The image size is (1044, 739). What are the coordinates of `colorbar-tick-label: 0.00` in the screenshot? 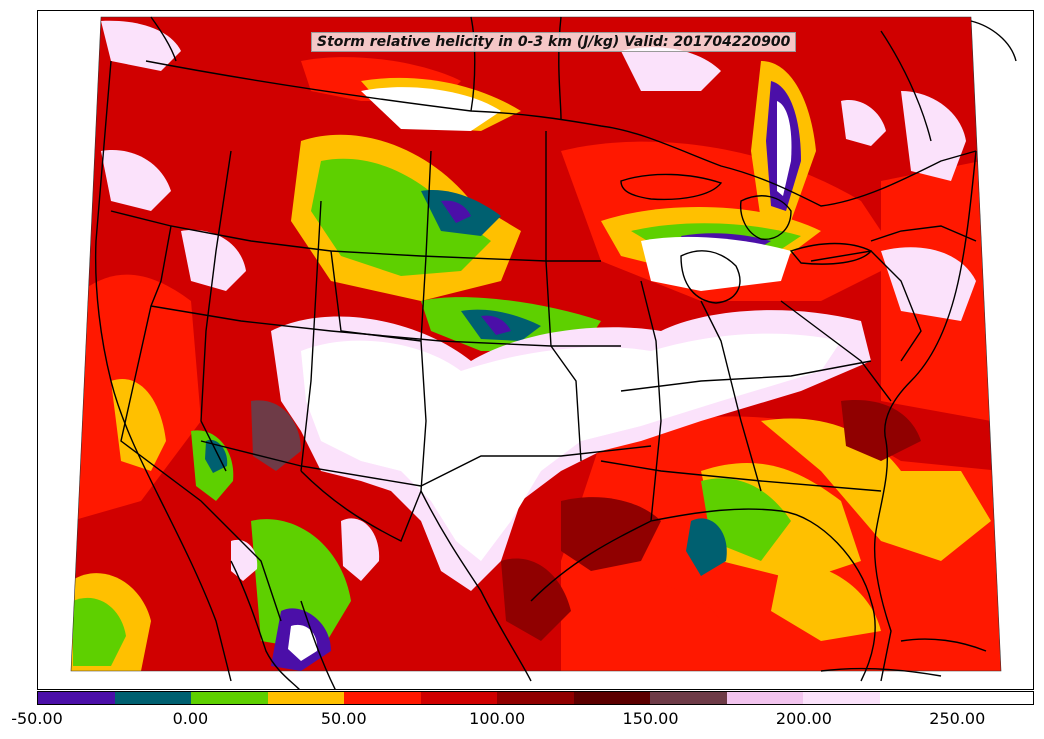 It's located at (190, 718).